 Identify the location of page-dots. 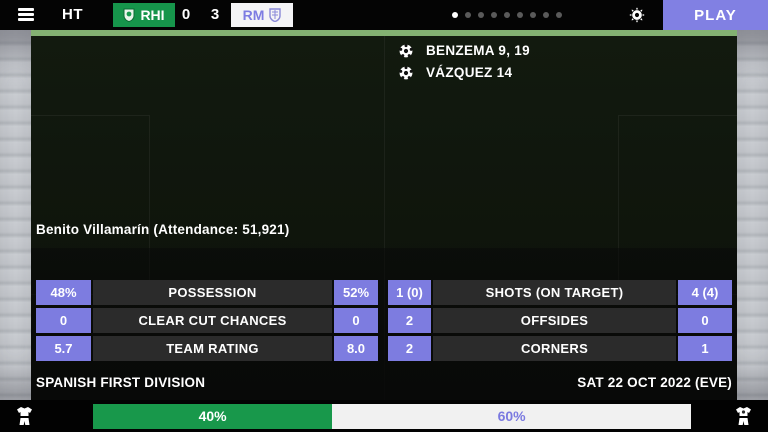
(507, 15).